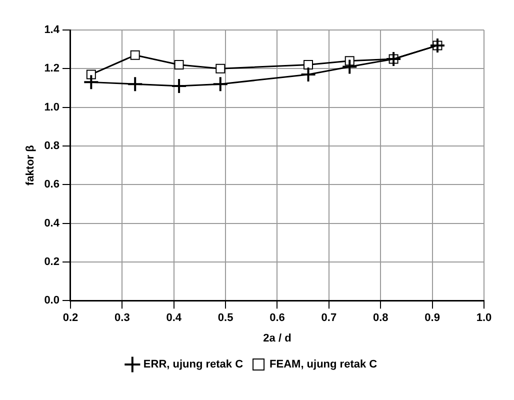 This screenshot has height=400, width=514. I want to click on y-tick-label: 0.2, so click(52, 262).